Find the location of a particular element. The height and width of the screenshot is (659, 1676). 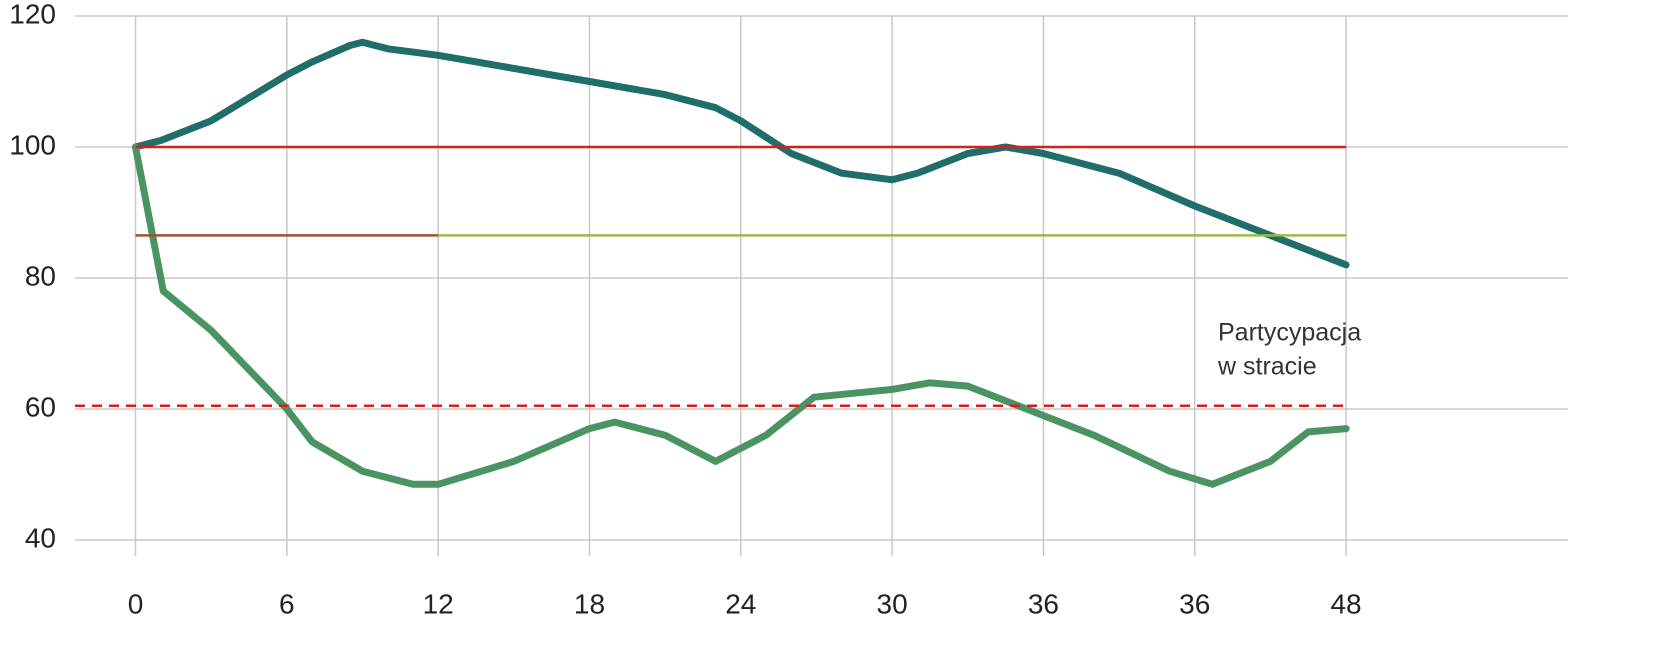

annotation: Partycypacja is located at coordinates (1289, 333).